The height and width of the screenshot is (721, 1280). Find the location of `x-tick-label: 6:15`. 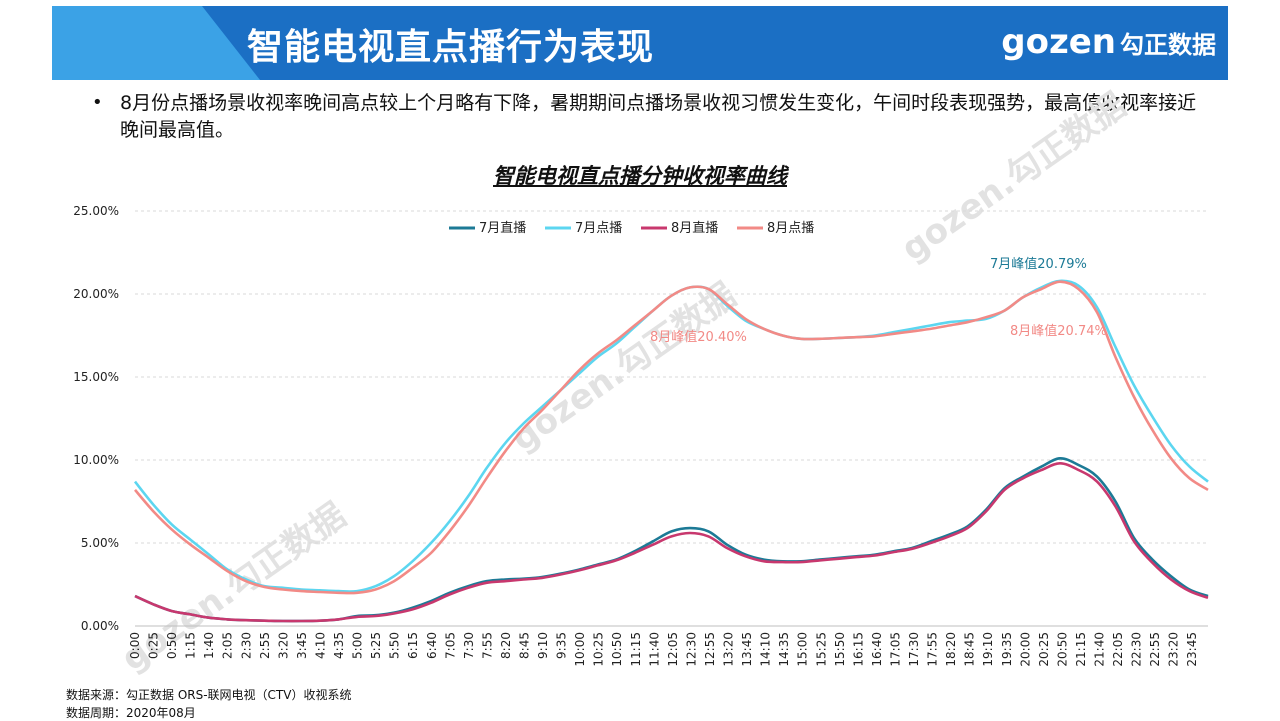

x-tick-label: 6:15 is located at coordinates (413, 645).